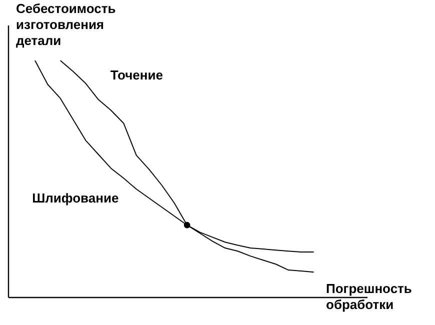 The height and width of the screenshot is (325, 435). I want to click on y-axis-title: Себестоимость изготовления детали, so click(66, 24).